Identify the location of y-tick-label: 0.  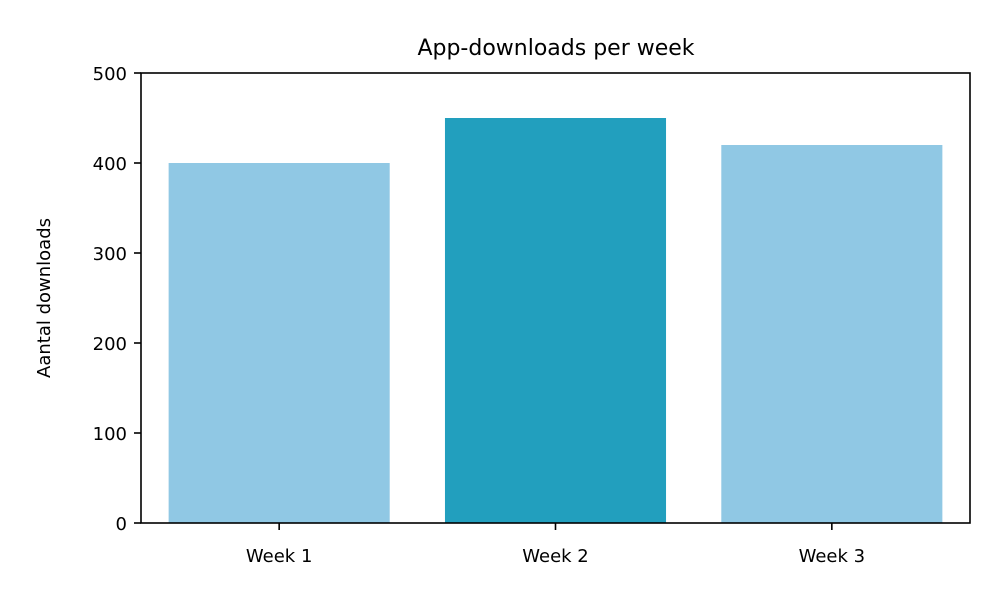
(121, 524).